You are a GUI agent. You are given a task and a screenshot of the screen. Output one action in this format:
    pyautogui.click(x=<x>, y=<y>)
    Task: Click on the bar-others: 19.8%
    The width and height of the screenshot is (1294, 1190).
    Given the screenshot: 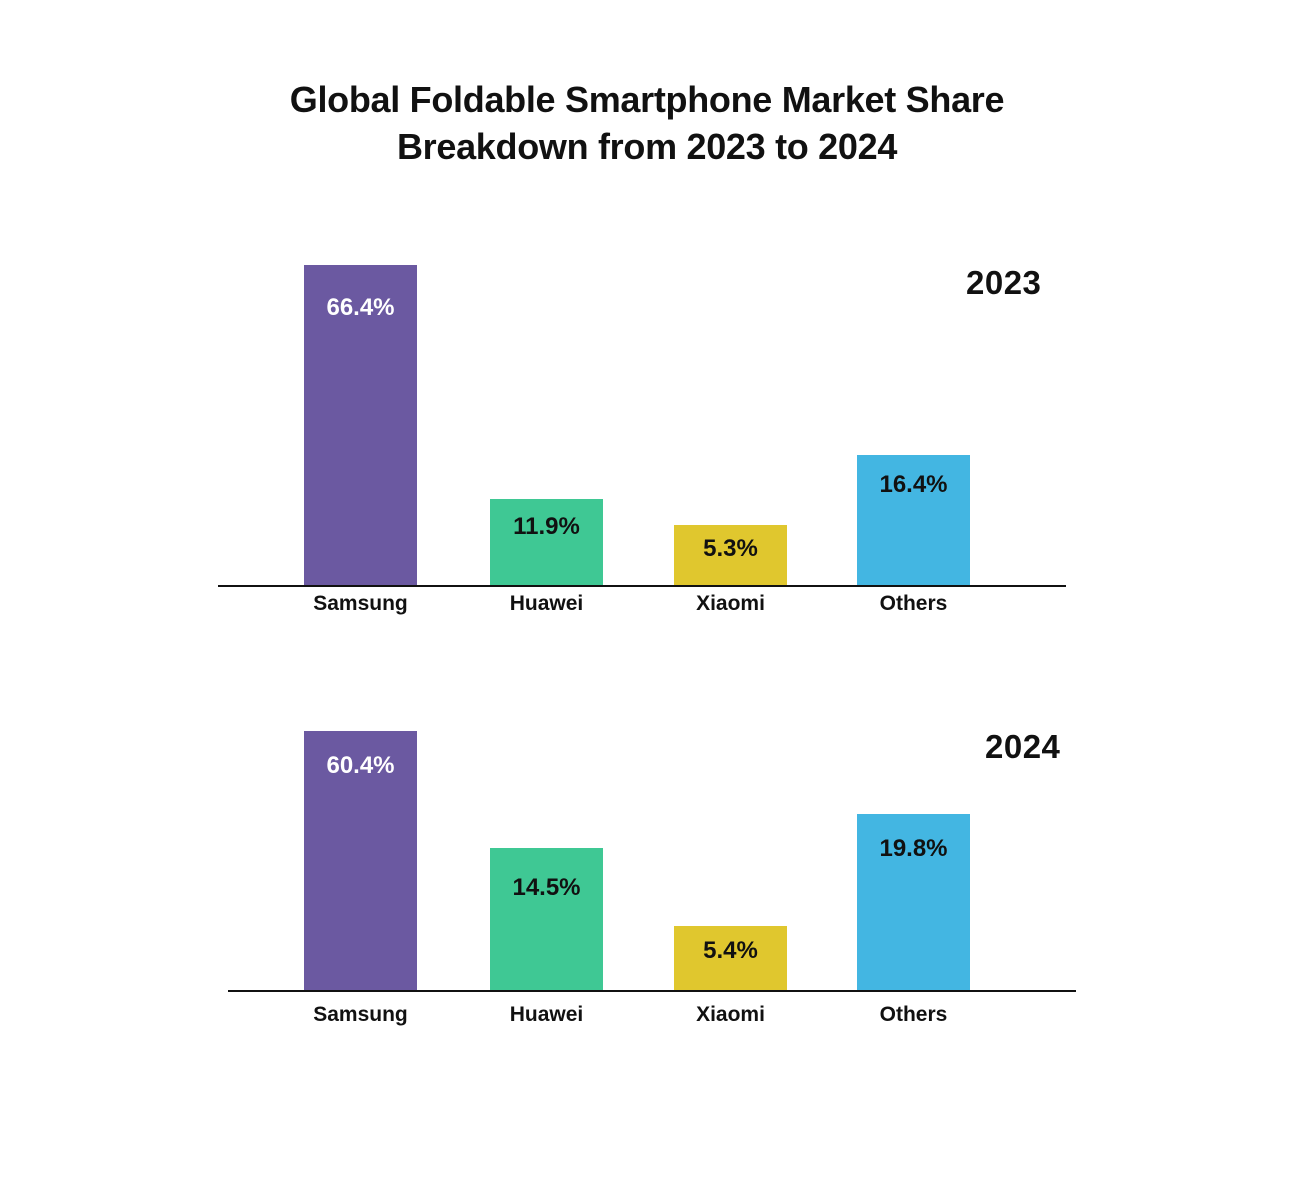 What is the action you would take?
    pyautogui.click(x=913, y=902)
    